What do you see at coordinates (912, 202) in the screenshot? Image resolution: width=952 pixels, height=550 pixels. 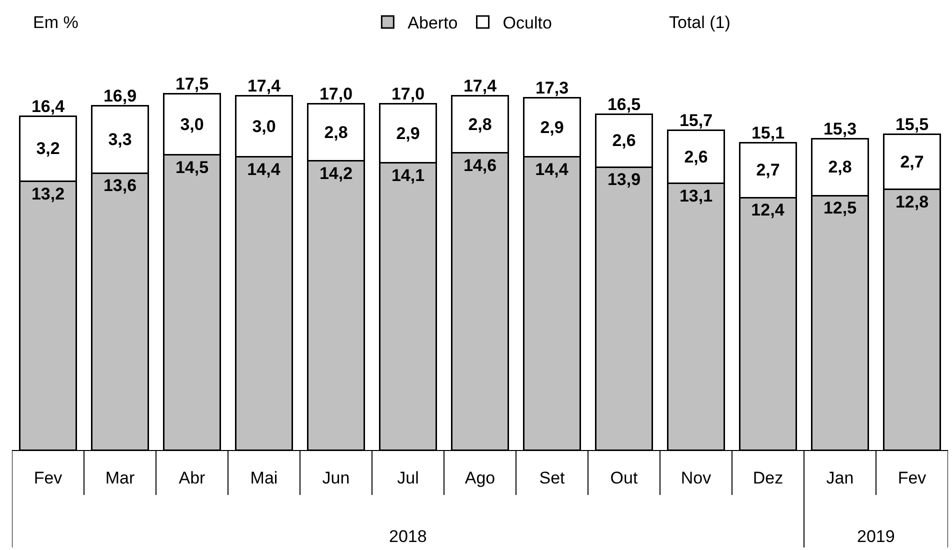 I see `data-label: 12,8` at bounding box center [912, 202].